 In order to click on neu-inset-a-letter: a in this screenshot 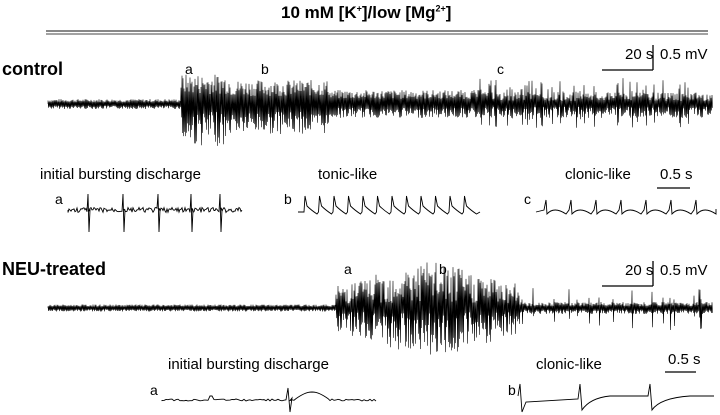, I will do `click(154, 390)`.